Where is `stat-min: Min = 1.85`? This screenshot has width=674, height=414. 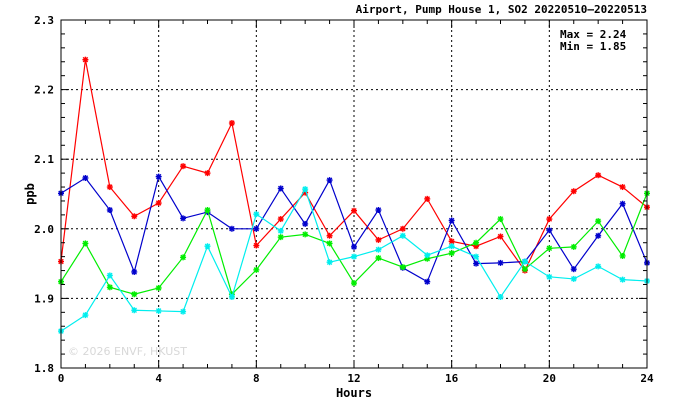 stat-min: Min = 1.85 is located at coordinates (593, 46).